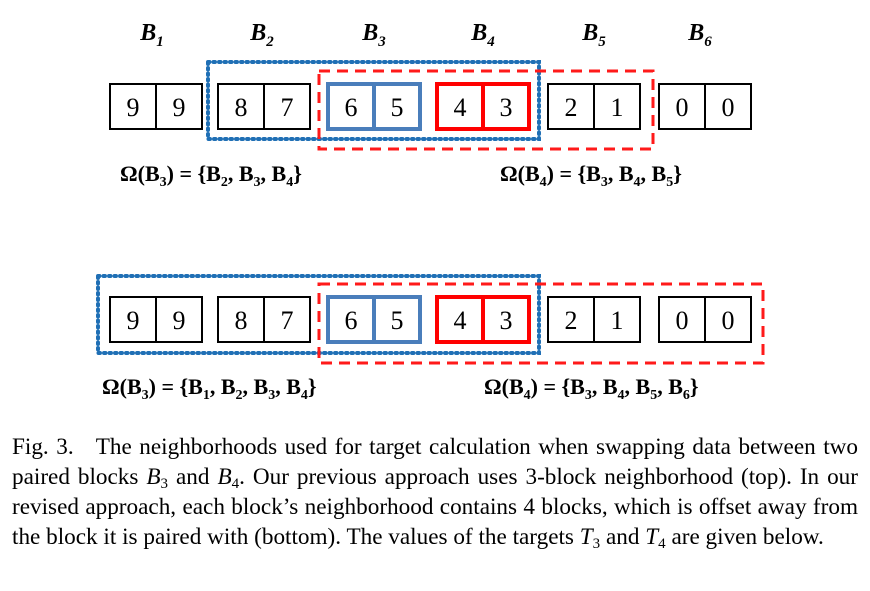  Describe the element at coordinates (596, 544) in the screenshot. I see `target-t3-ref-subscript: 3` at that location.